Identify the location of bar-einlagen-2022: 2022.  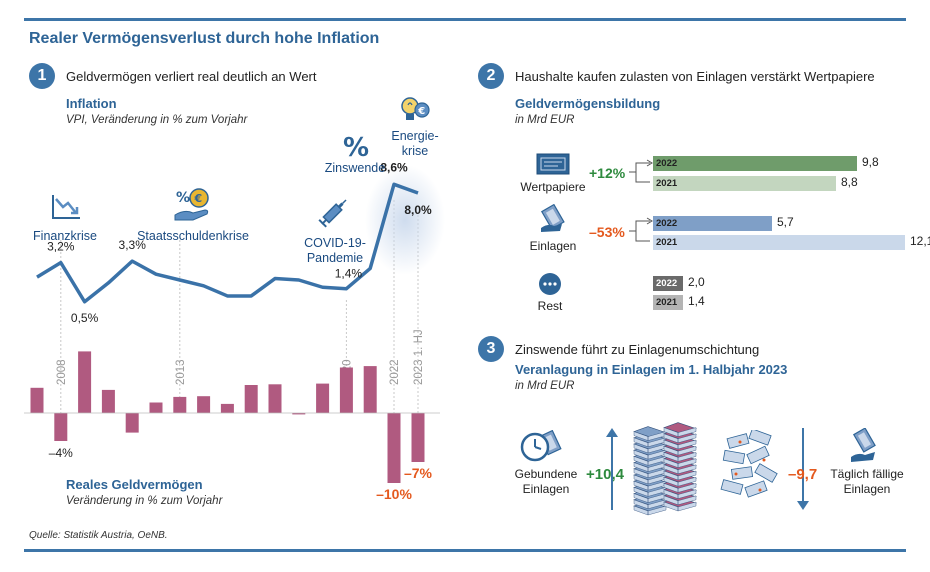
(712, 223).